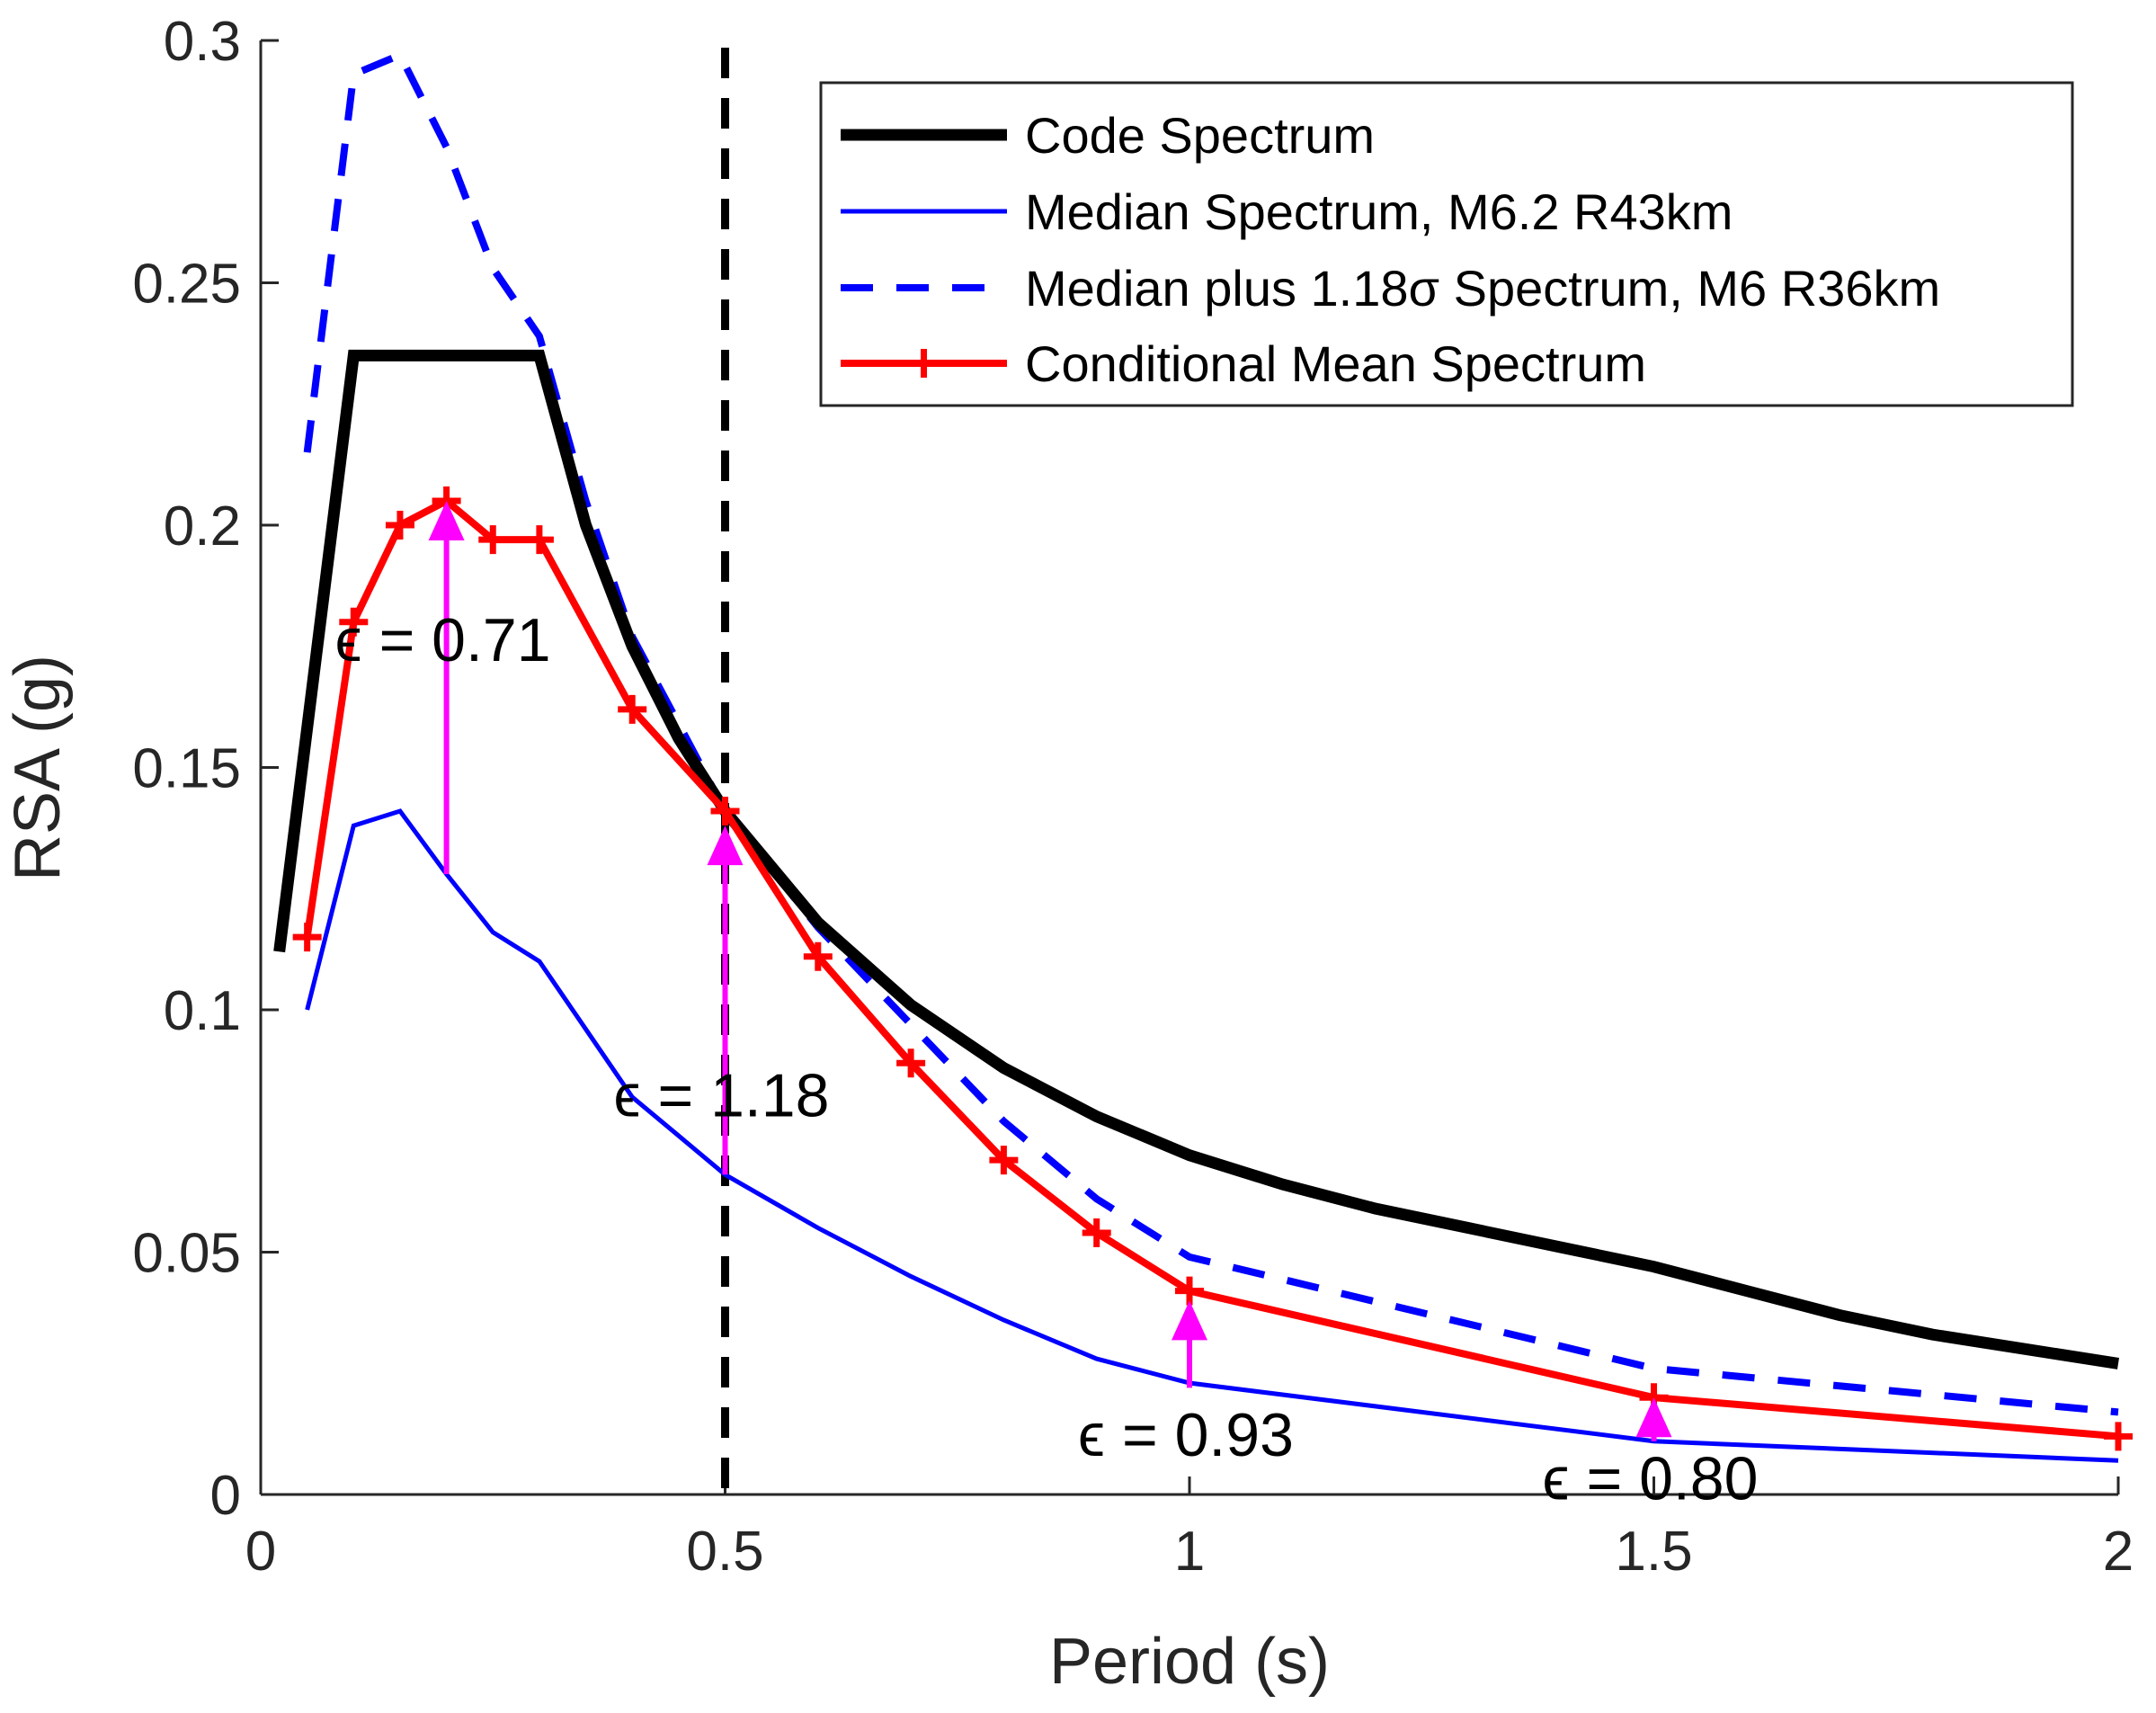  I want to click on y-tick-label: 0.25, so click(187, 285).